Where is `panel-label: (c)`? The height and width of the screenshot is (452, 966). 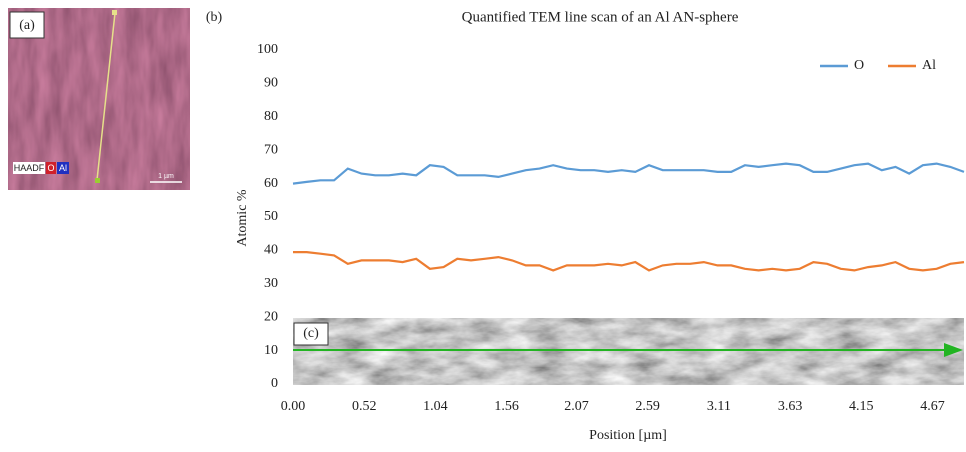
panel-label: (c) is located at coordinates (311, 333).